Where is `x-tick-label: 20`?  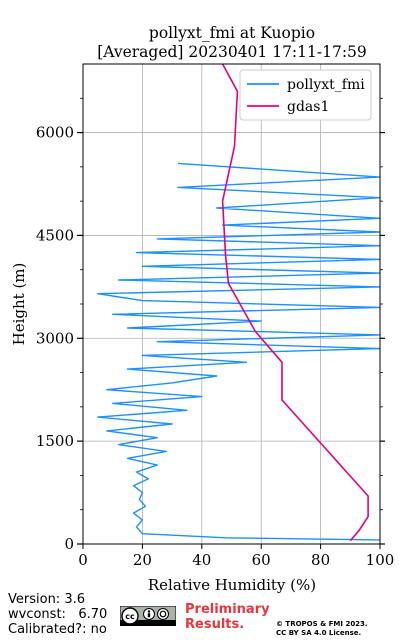
x-tick-label: 20 is located at coordinates (142, 560).